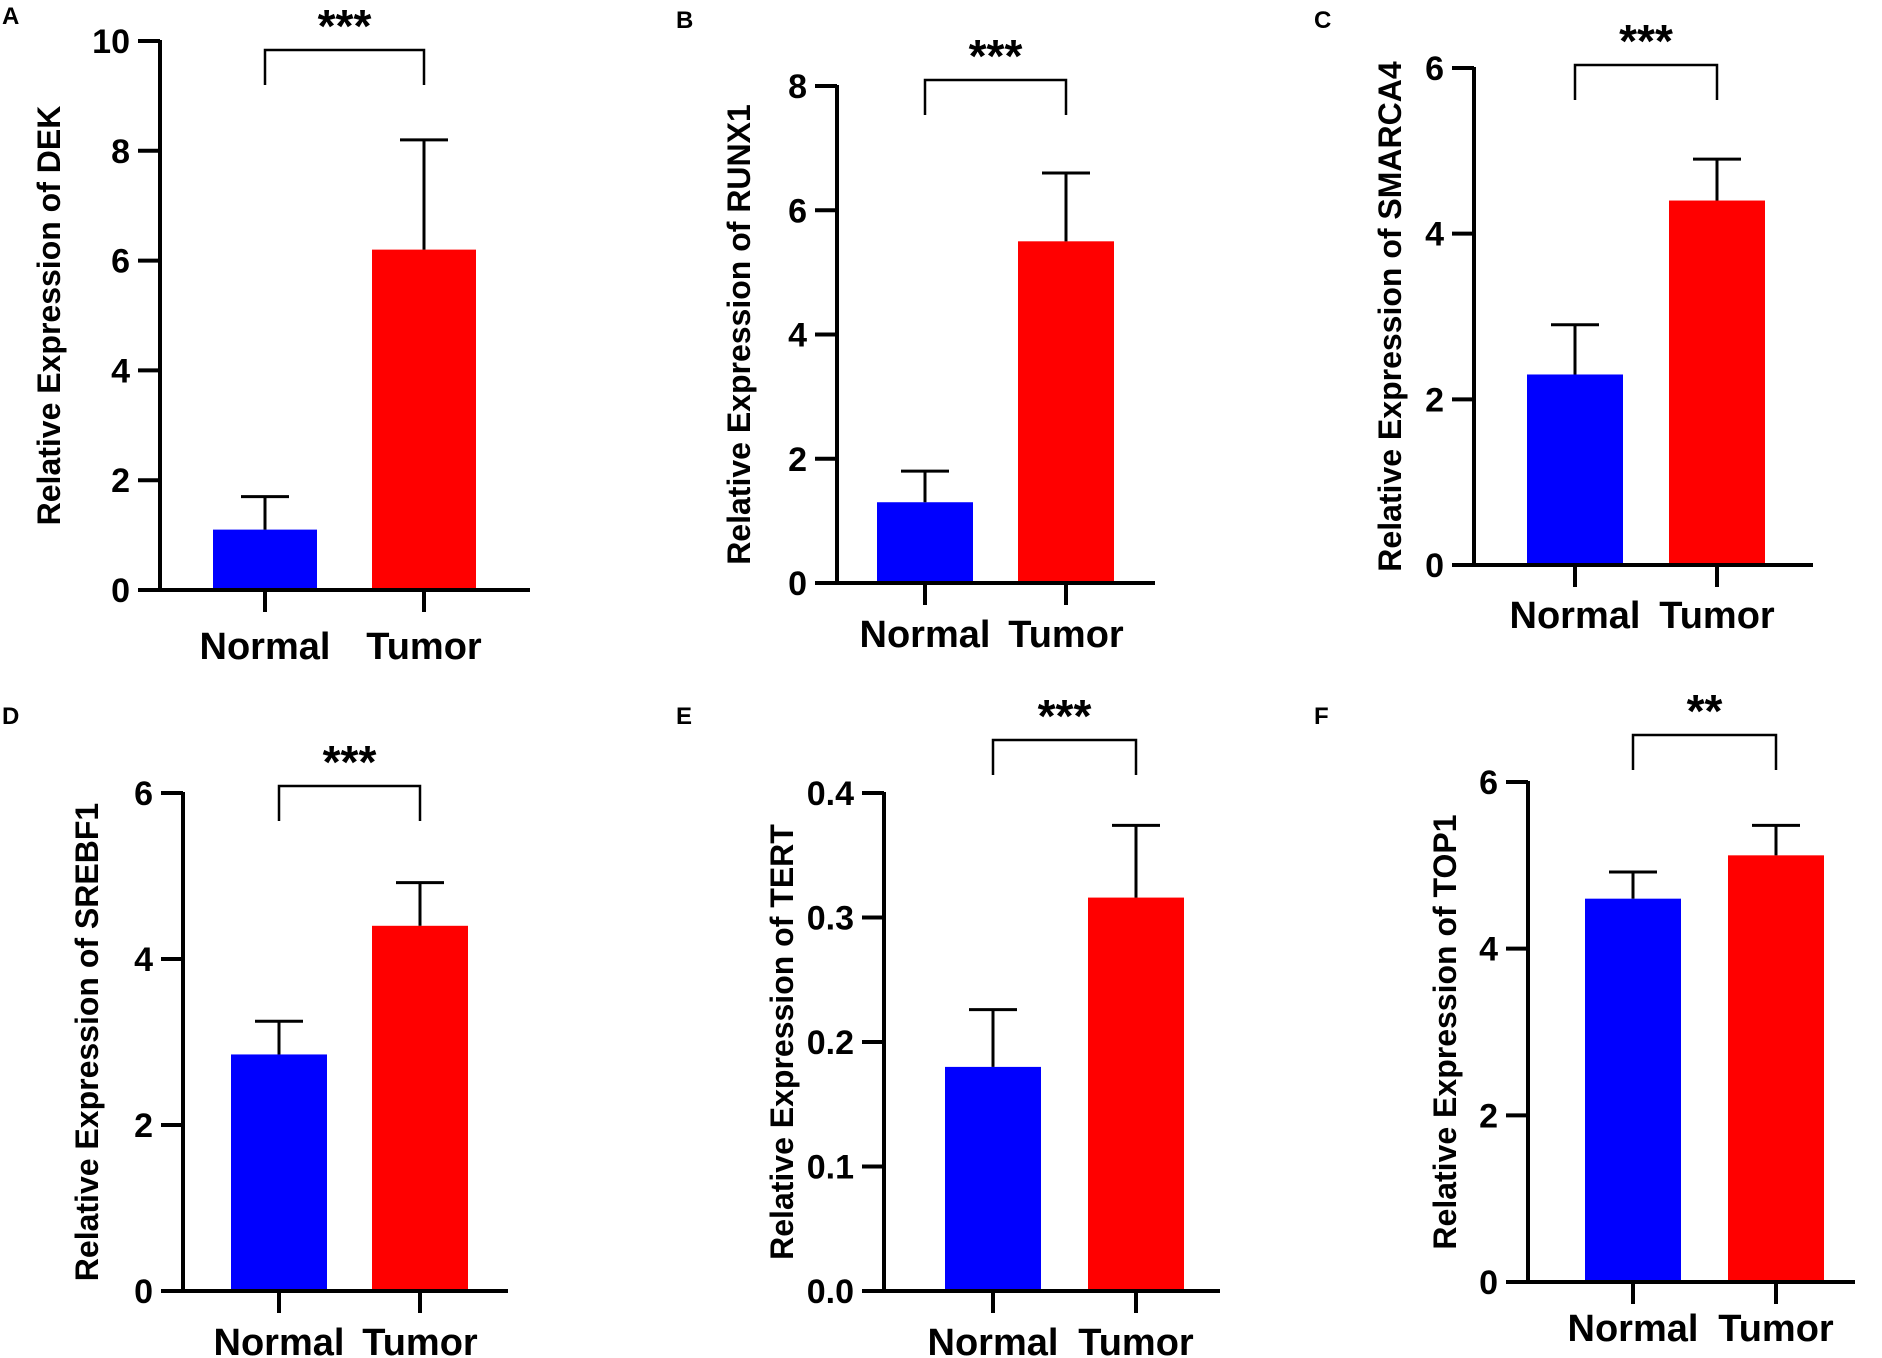  I want to click on y-axis-title: Relative Expression of TOP1, so click(1445, 1031).